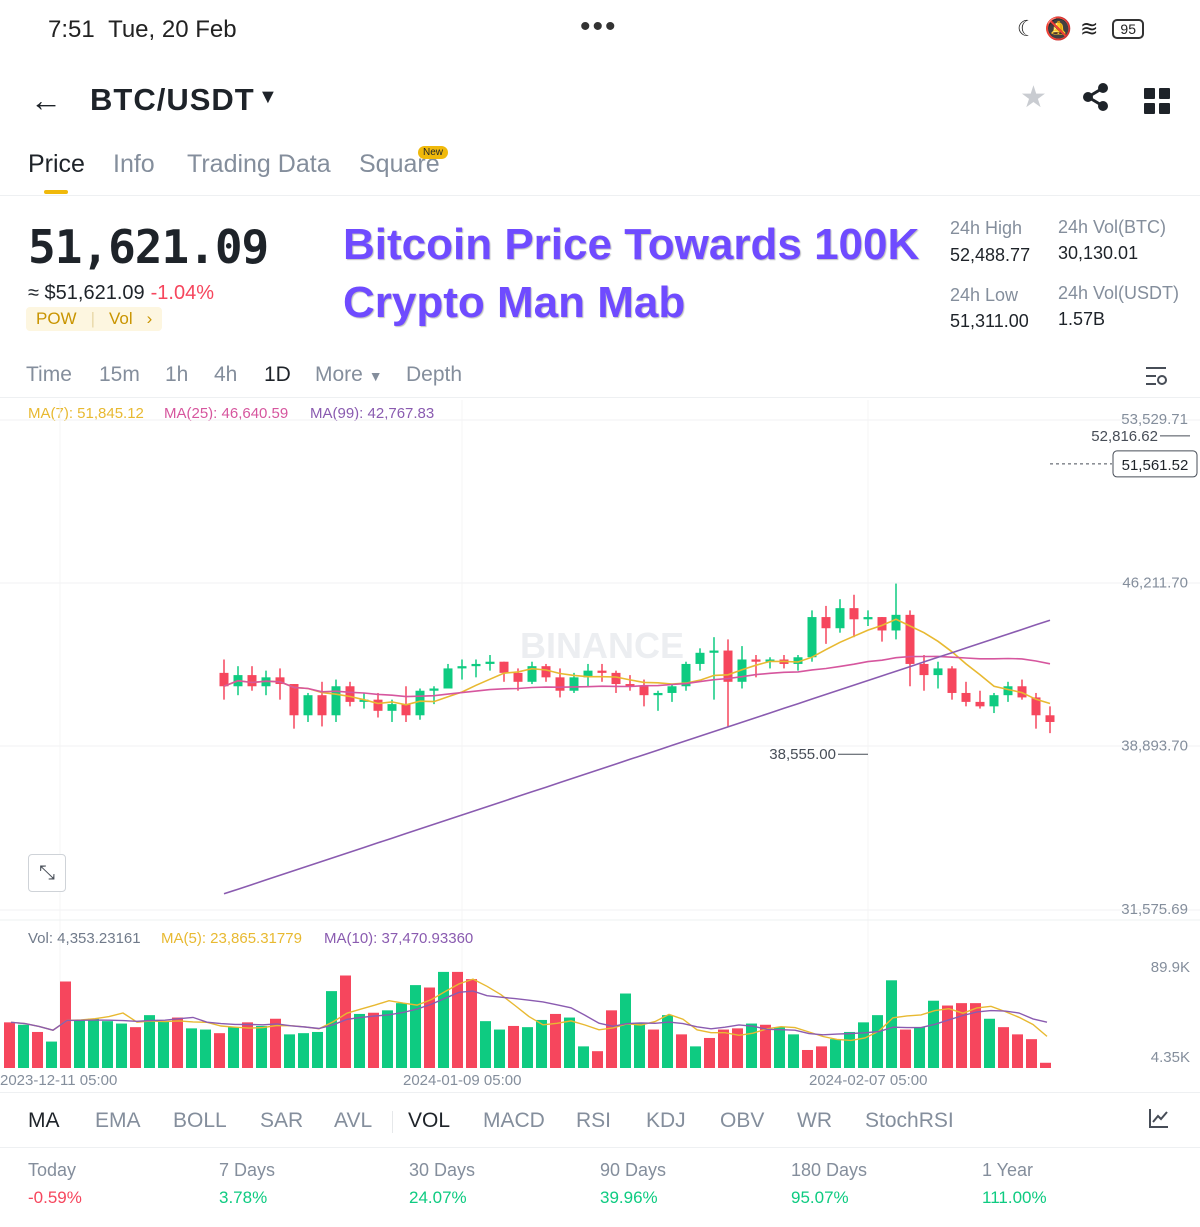 Image resolution: width=1200 pixels, height=1227 pixels. I want to click on back-arrow-icon: ←, so click(46, 100).